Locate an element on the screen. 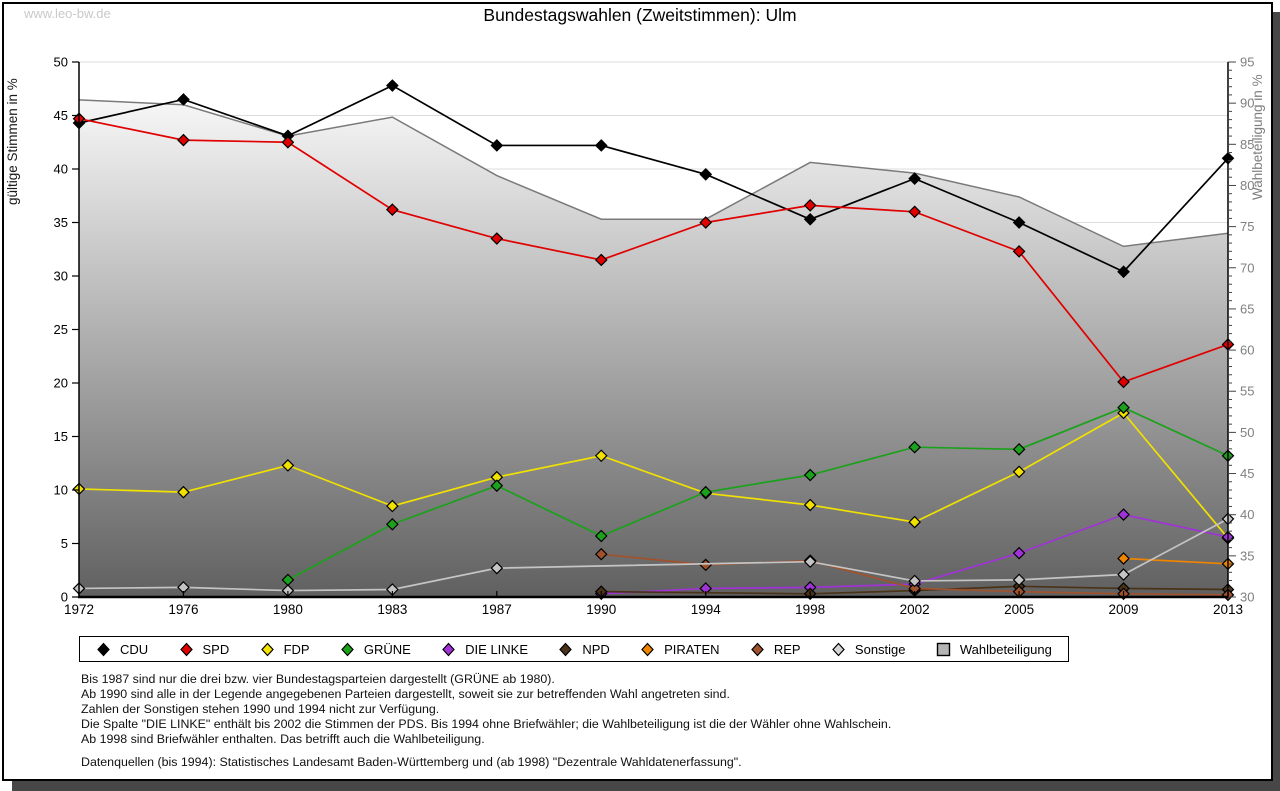  legend-item-die-linke: DIE LINKE is located at coordinates (484, 649).